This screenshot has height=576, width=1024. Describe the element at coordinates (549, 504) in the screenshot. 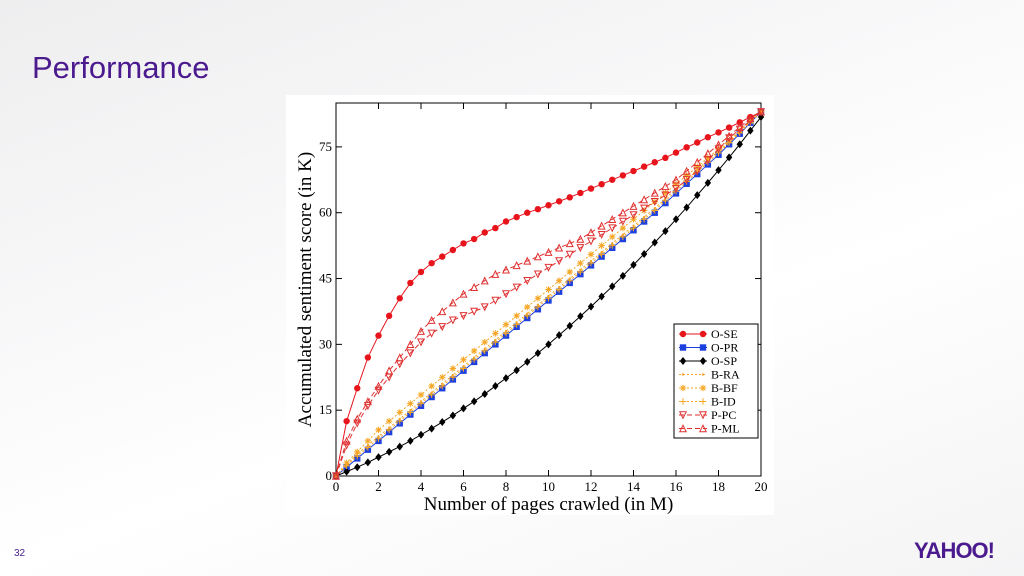

I see `x-axis-label: Number of pages crawled (in M)` at that location.